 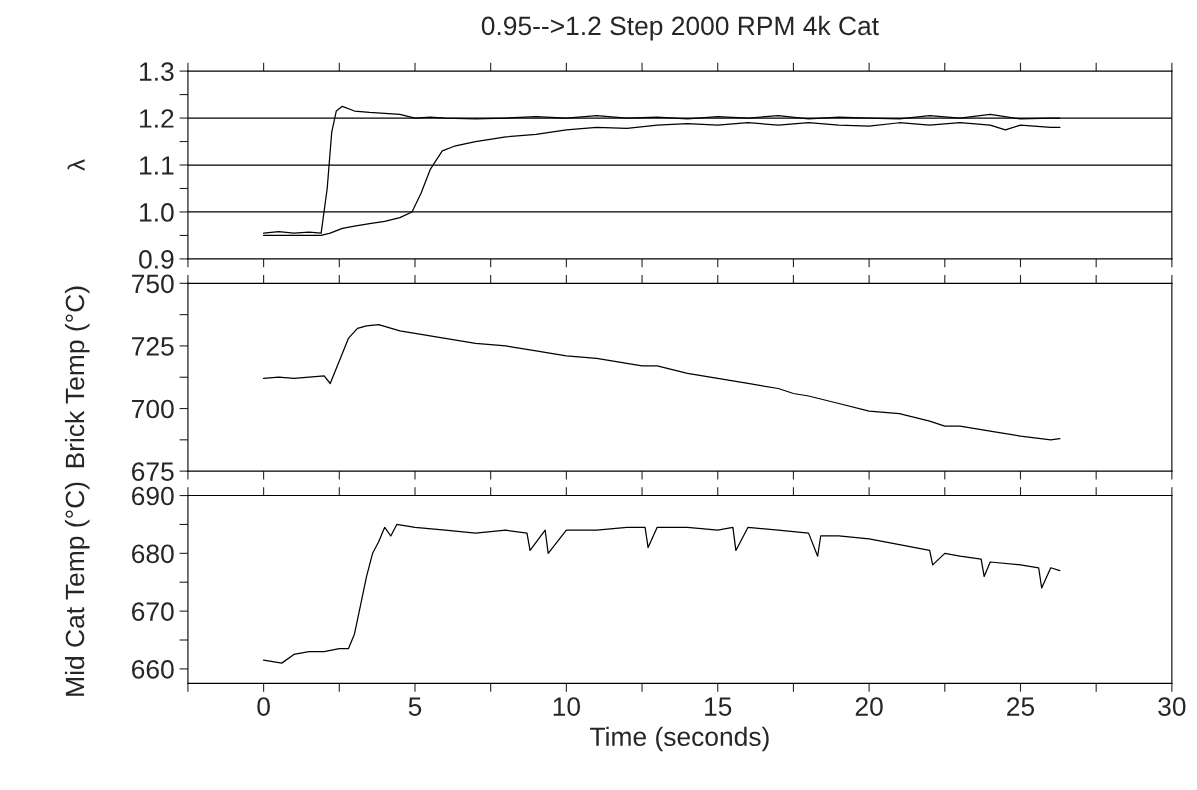 What do you see at coordinates (153, 554) in the screenshot?
I see `y-tick-label: 680` at bounding box center [153, 554].